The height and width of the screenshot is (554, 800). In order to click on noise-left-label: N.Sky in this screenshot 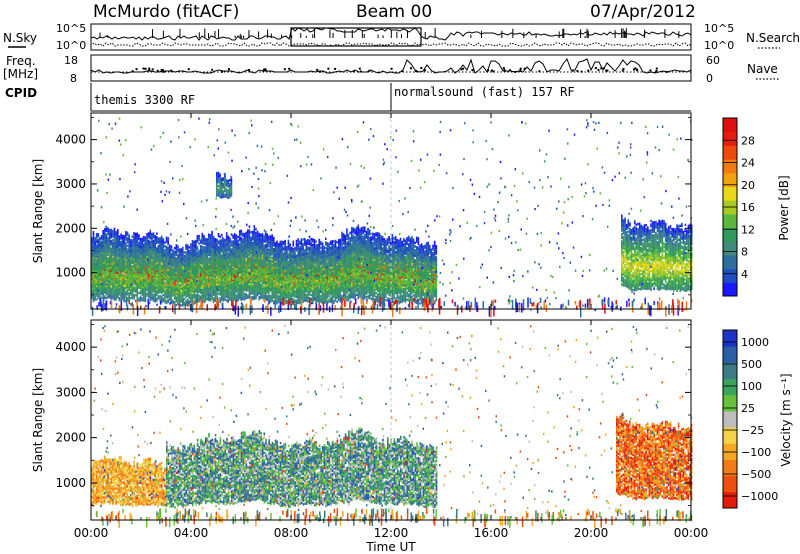, I will do `click(20, 38)`.